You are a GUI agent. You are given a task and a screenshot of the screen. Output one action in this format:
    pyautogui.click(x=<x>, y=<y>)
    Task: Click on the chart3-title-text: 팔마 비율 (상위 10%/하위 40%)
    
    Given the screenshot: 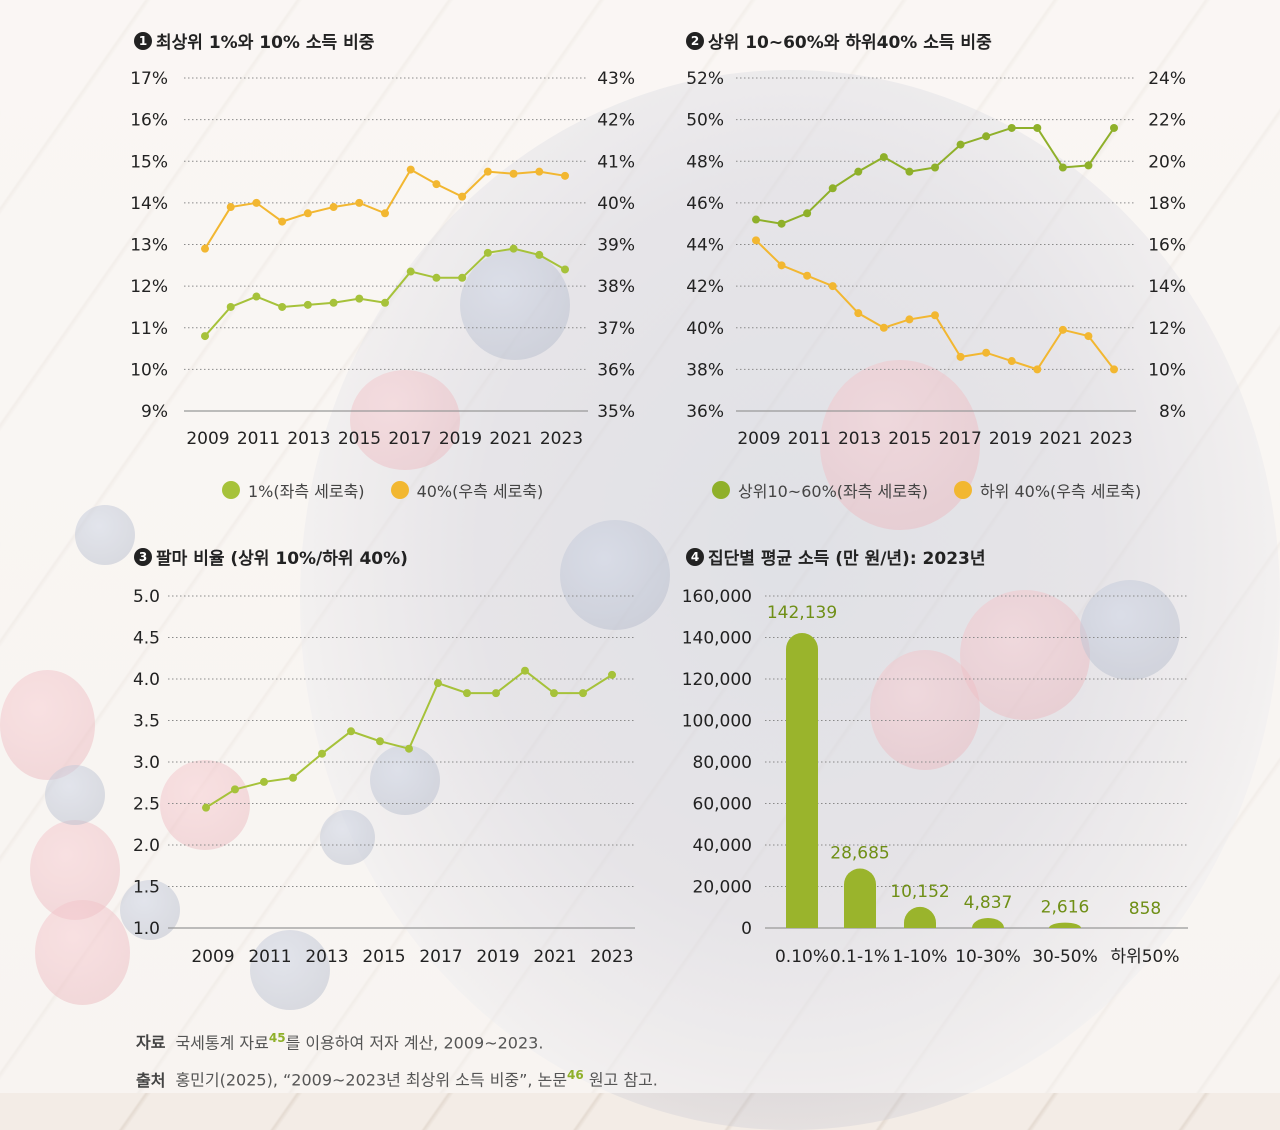 What is the action you would take?
    pyautogui.click(x=282, y=559)
    